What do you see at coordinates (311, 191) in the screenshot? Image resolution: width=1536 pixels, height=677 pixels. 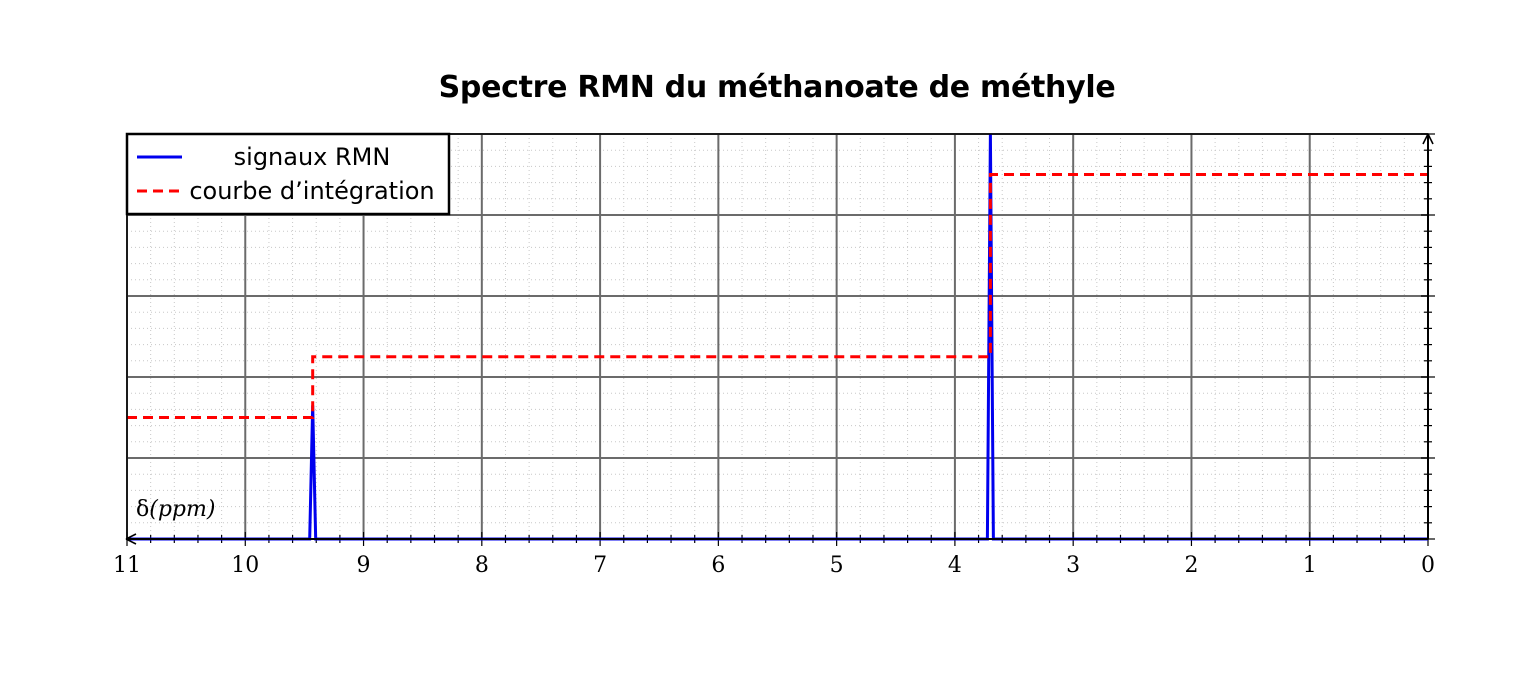 I see `legend-label-2: courbe d’intégration` at bounding box center [311, 191].